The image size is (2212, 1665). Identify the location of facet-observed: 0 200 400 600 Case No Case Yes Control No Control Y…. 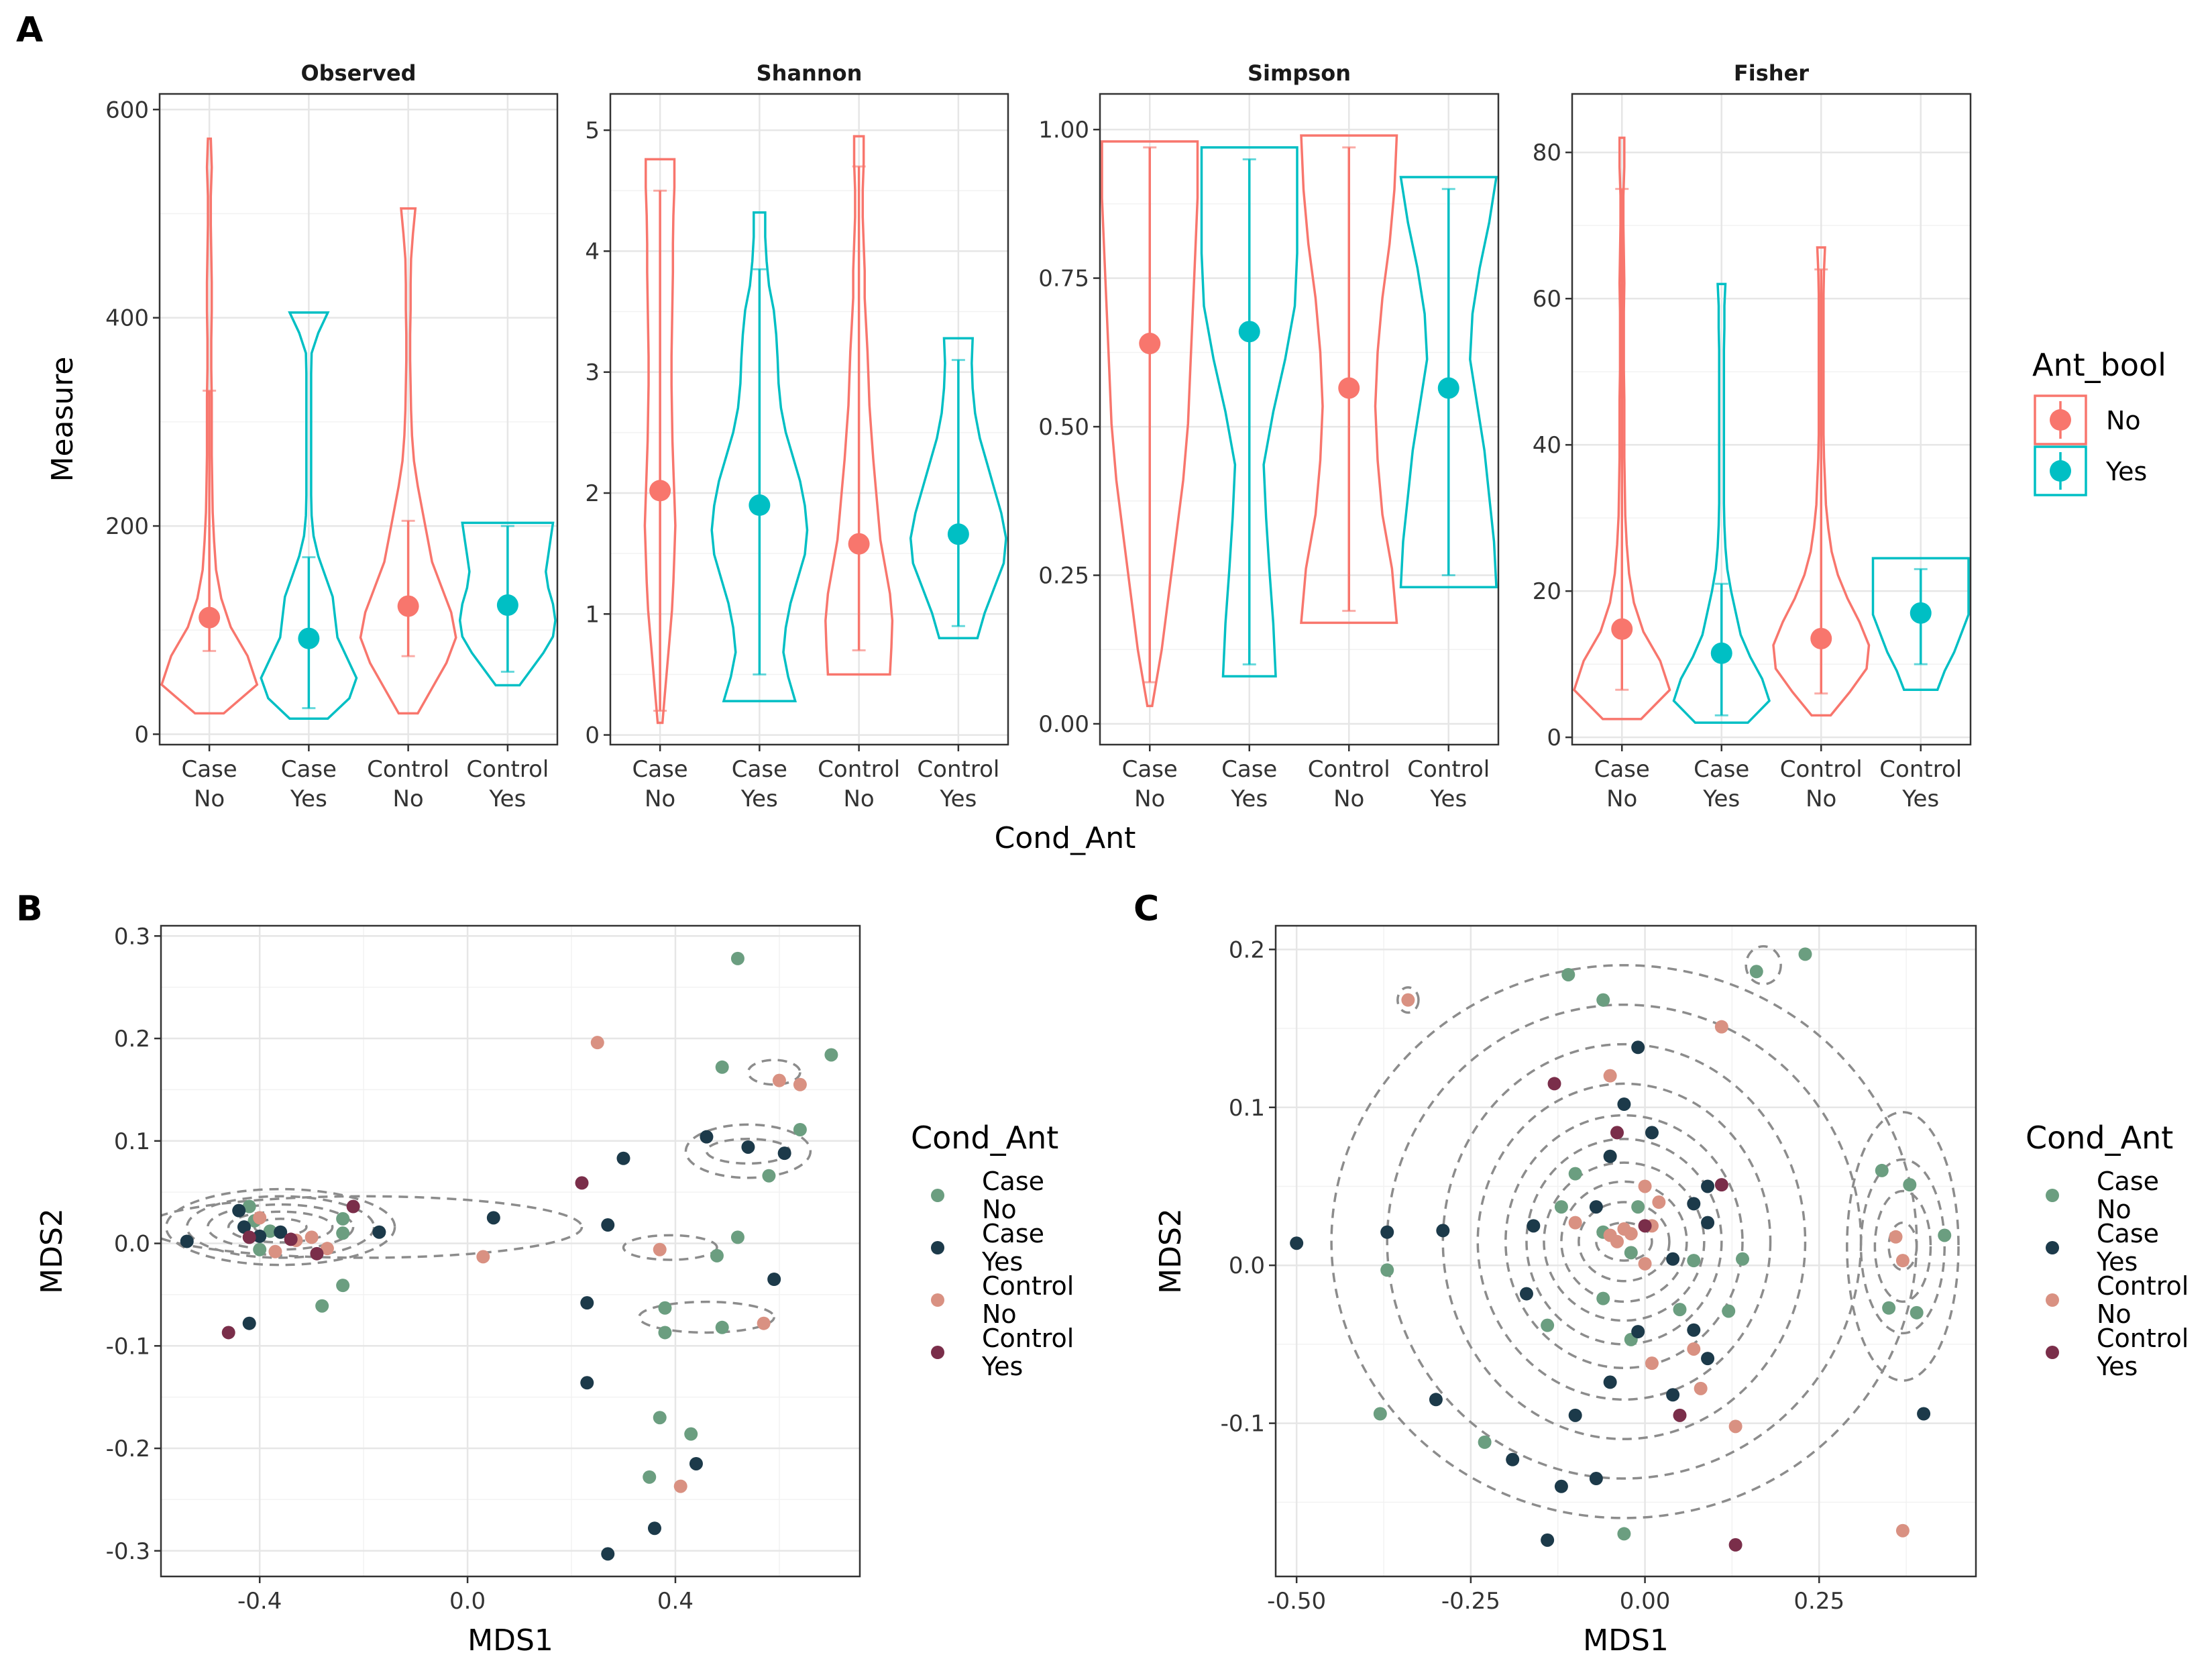
(332, 436).